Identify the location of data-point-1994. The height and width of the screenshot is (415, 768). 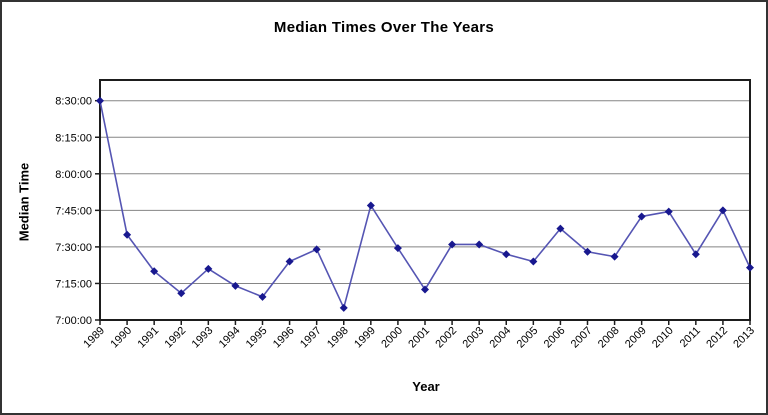
(235, 285).